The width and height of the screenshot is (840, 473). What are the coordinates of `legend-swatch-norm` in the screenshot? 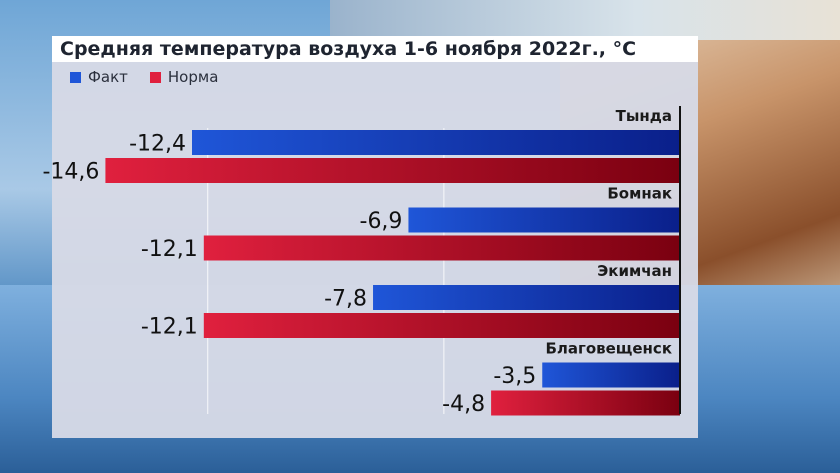 It's located at (155, 77).